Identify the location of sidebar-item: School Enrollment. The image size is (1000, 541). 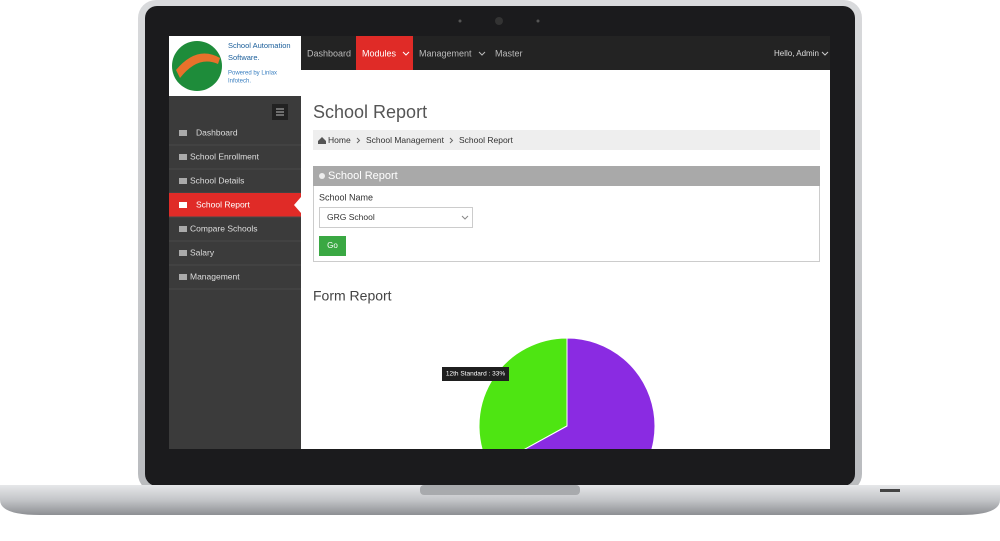
(225, 156).